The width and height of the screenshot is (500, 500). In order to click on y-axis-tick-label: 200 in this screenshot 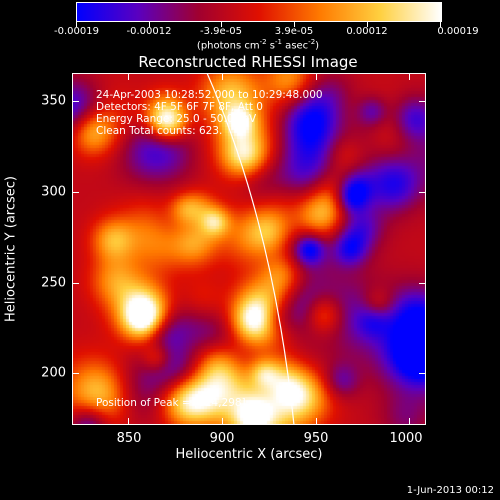, I will do `click(53, 373)`.